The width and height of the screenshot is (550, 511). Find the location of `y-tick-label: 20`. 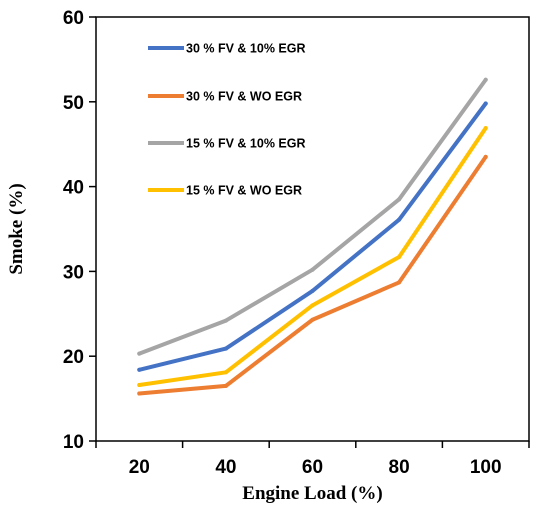

y-tick-label: 20 is located at coordinates (73, 357).